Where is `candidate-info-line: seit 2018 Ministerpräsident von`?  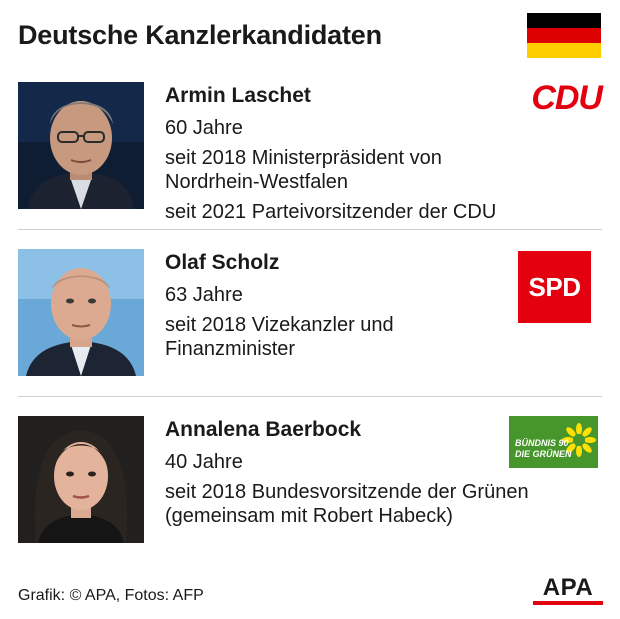
candidate-info-line: seit 2018 Ministerpräsident von is located at coordinates (303, 158).